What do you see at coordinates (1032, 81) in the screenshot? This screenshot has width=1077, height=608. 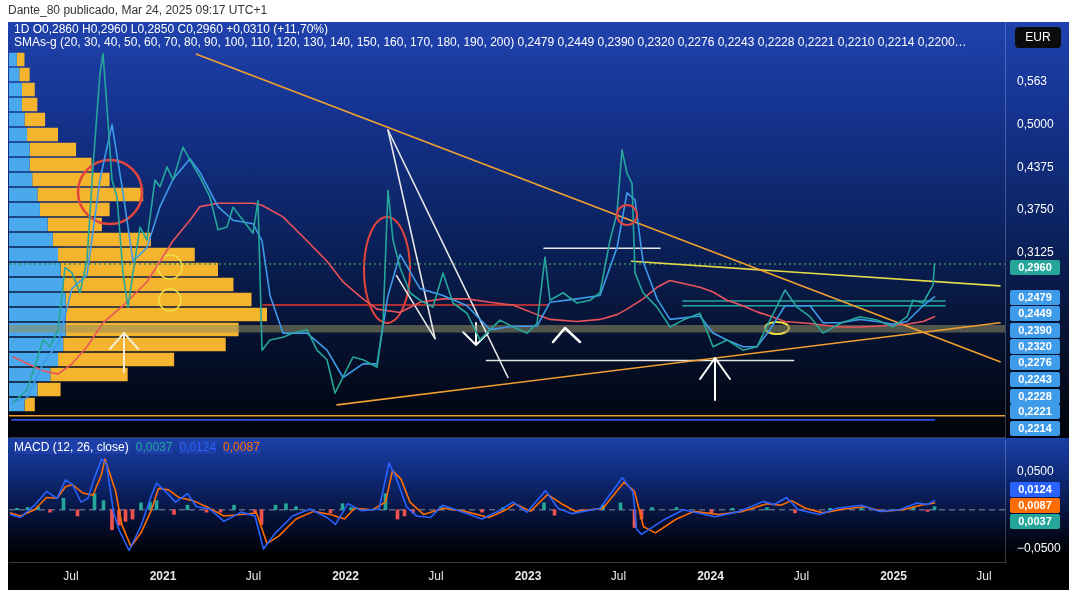 I see `y-tick-label: 0,563` at bounding box center [1032, 81].